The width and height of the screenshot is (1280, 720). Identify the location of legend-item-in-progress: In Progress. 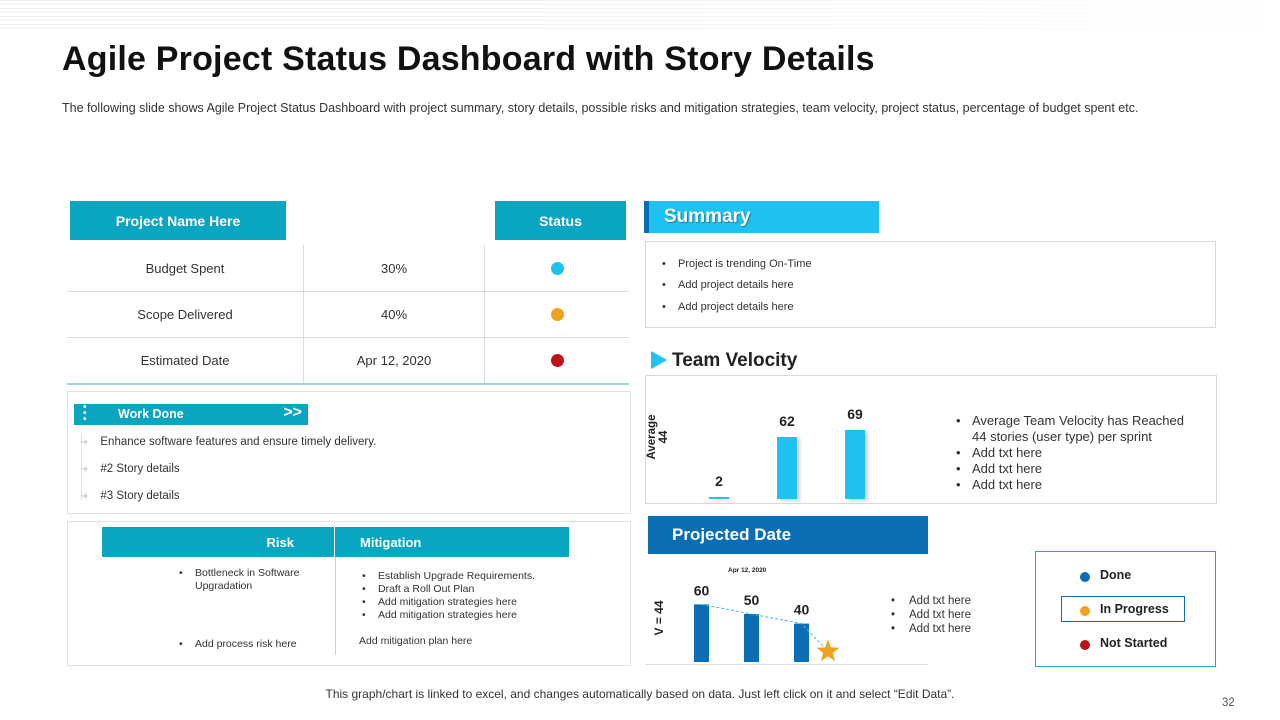
(1124, 609).